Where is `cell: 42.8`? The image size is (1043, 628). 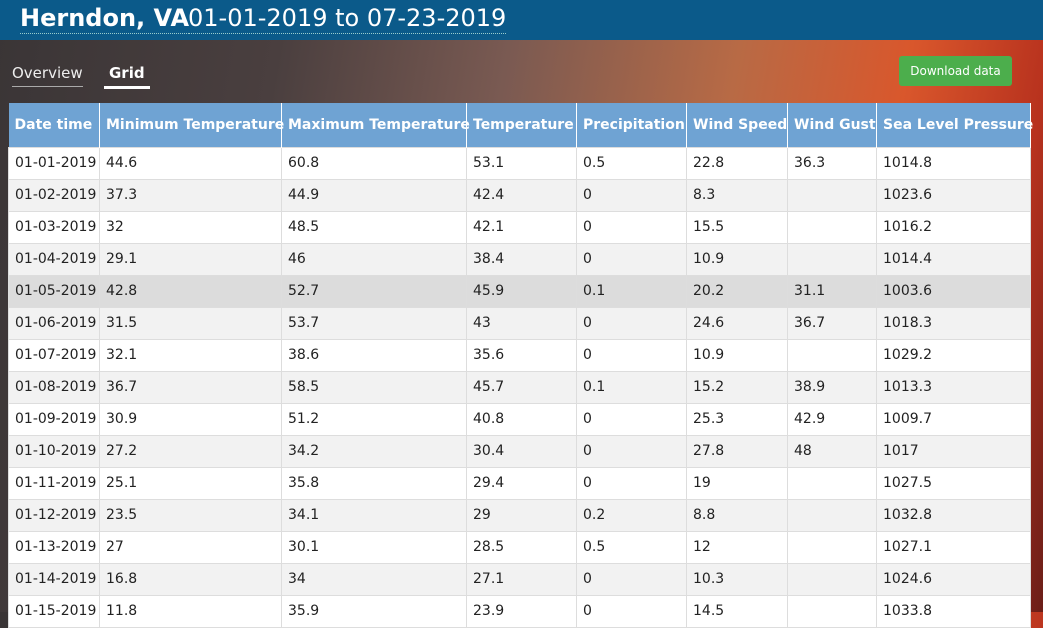 cell: 42.8 is located at coordinates (190, 291).